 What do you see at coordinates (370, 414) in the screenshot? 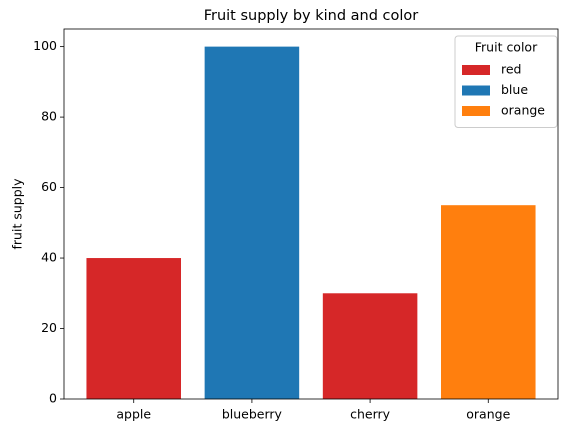
I see `x-tick-label: cherry` at bounding box center [370, 414].